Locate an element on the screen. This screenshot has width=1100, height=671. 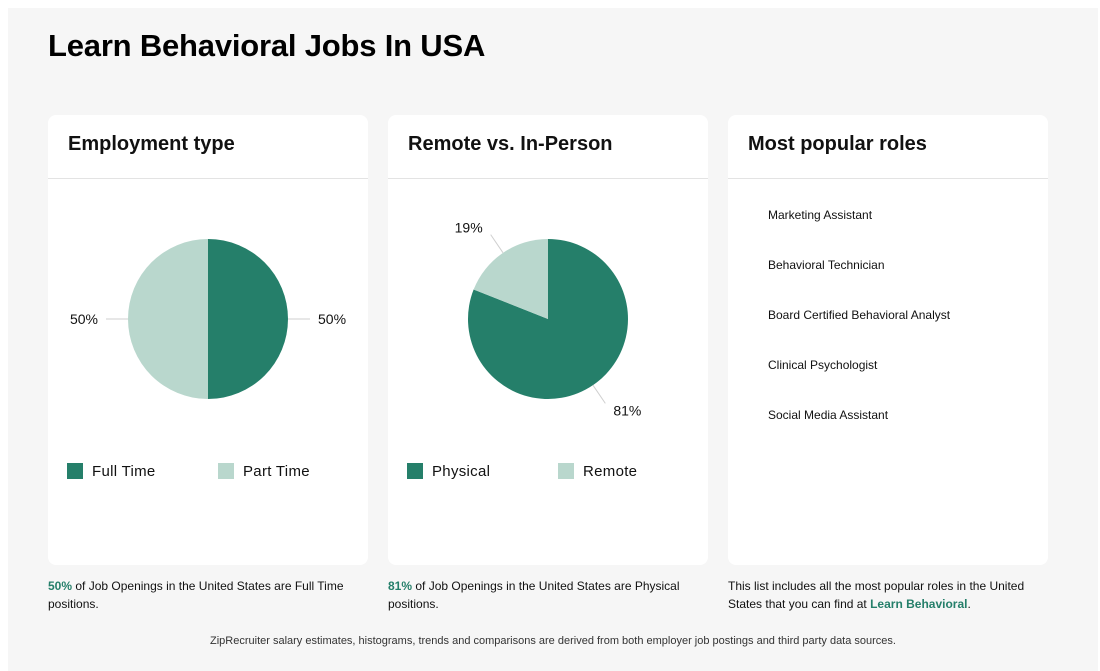
role-item: Social Media Assistant is located at coordinates (828, 415).